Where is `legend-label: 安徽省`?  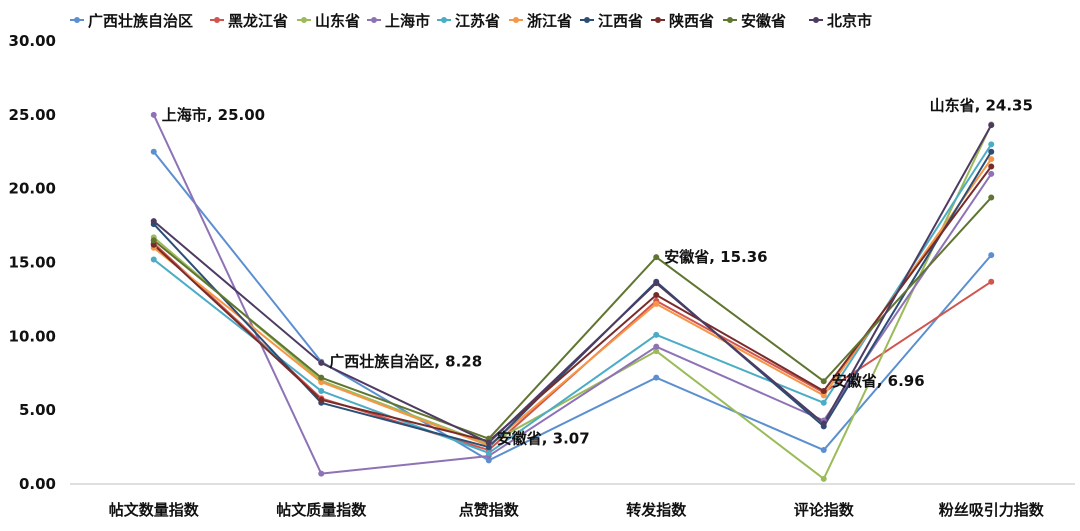 legend-label: 安徽省 is located at coordinates (763, 21).